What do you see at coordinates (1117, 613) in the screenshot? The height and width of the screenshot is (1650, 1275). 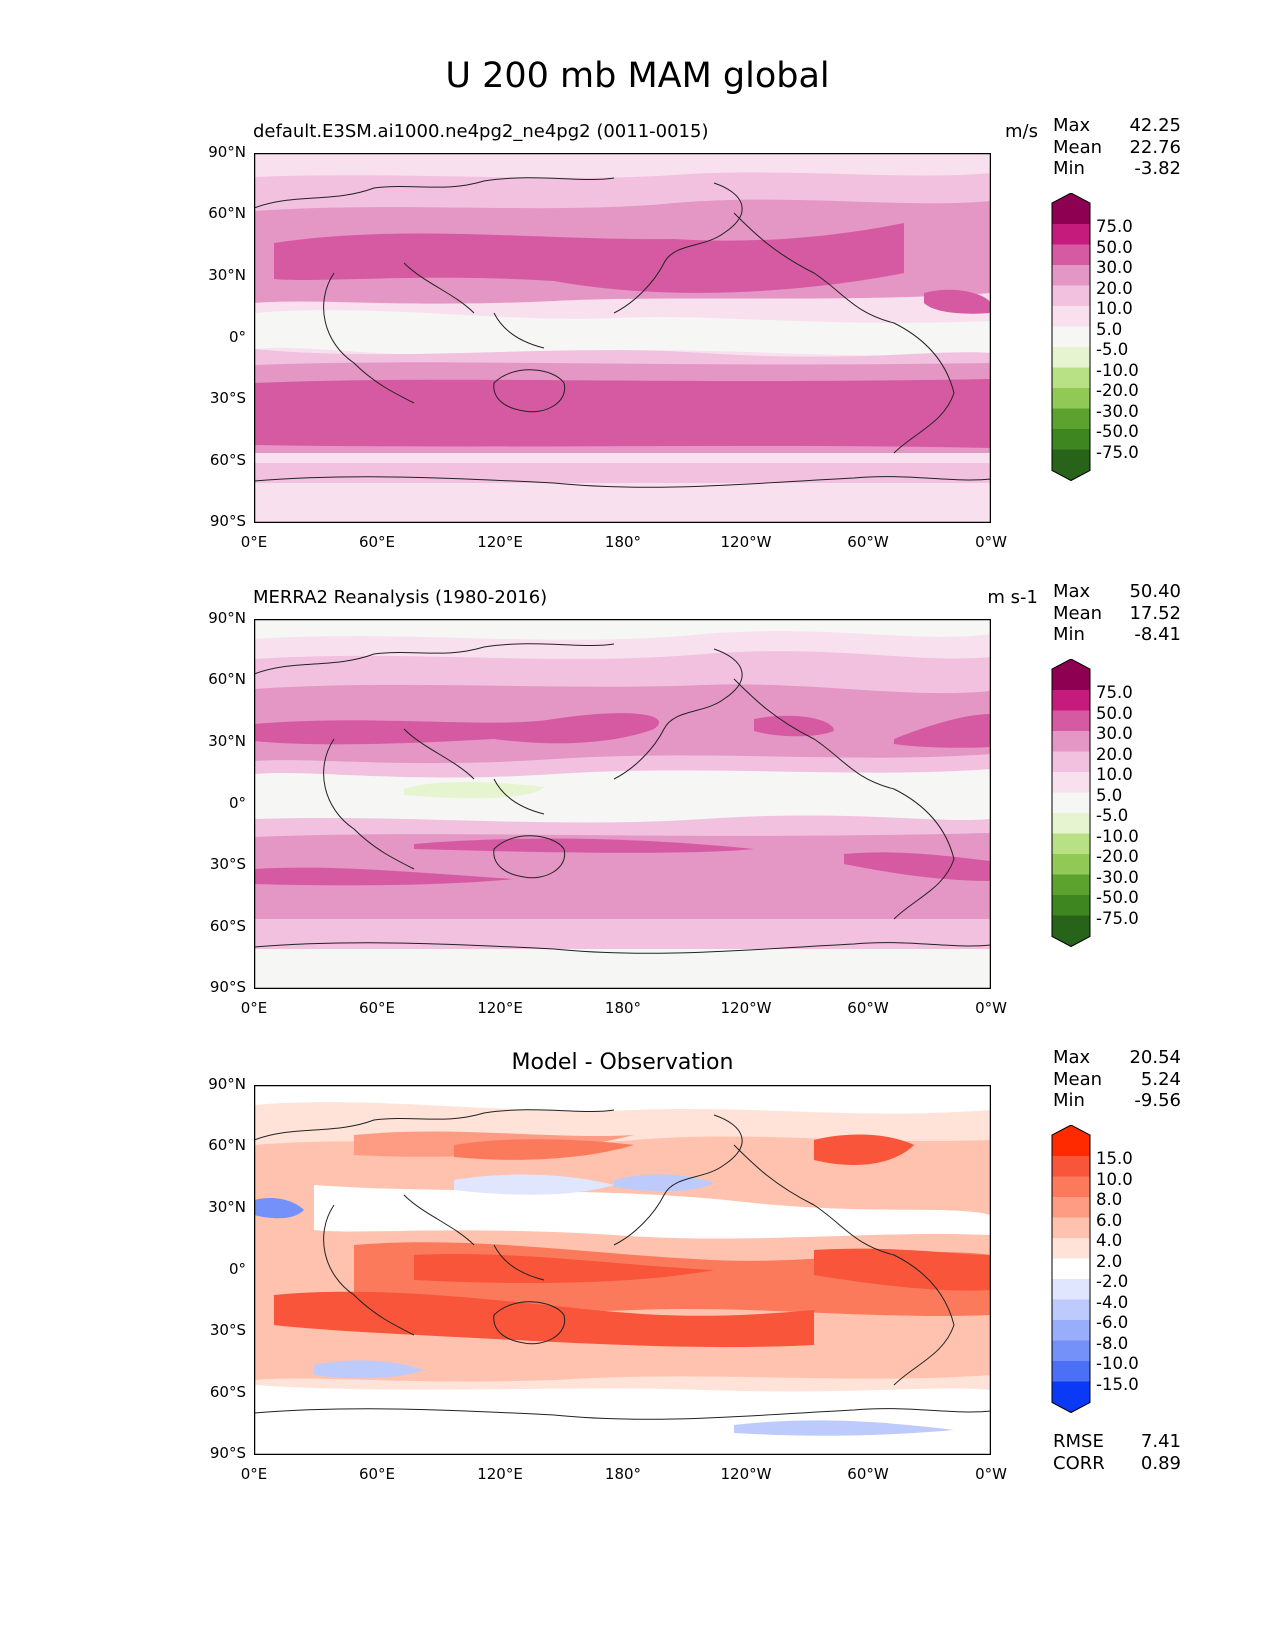 I see `panel-2-stats: Max 50.40 Mean 17.52 Min -8.41` at bounding box center [1117, 613].